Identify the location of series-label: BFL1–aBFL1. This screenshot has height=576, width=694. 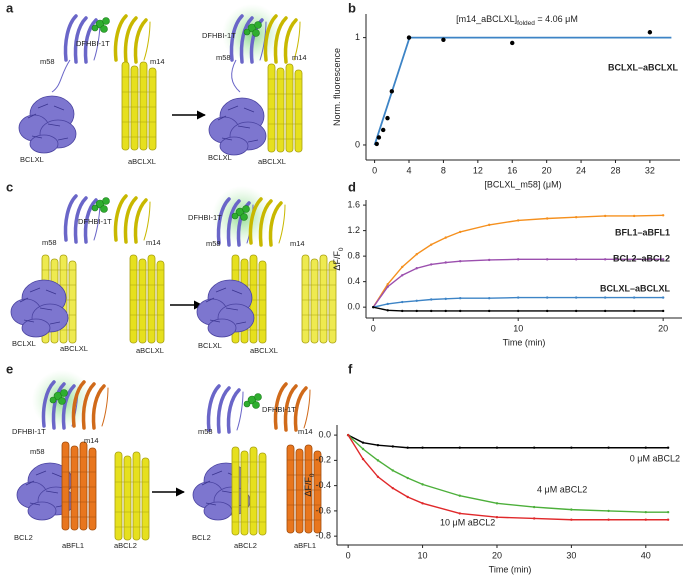
(642, 232).